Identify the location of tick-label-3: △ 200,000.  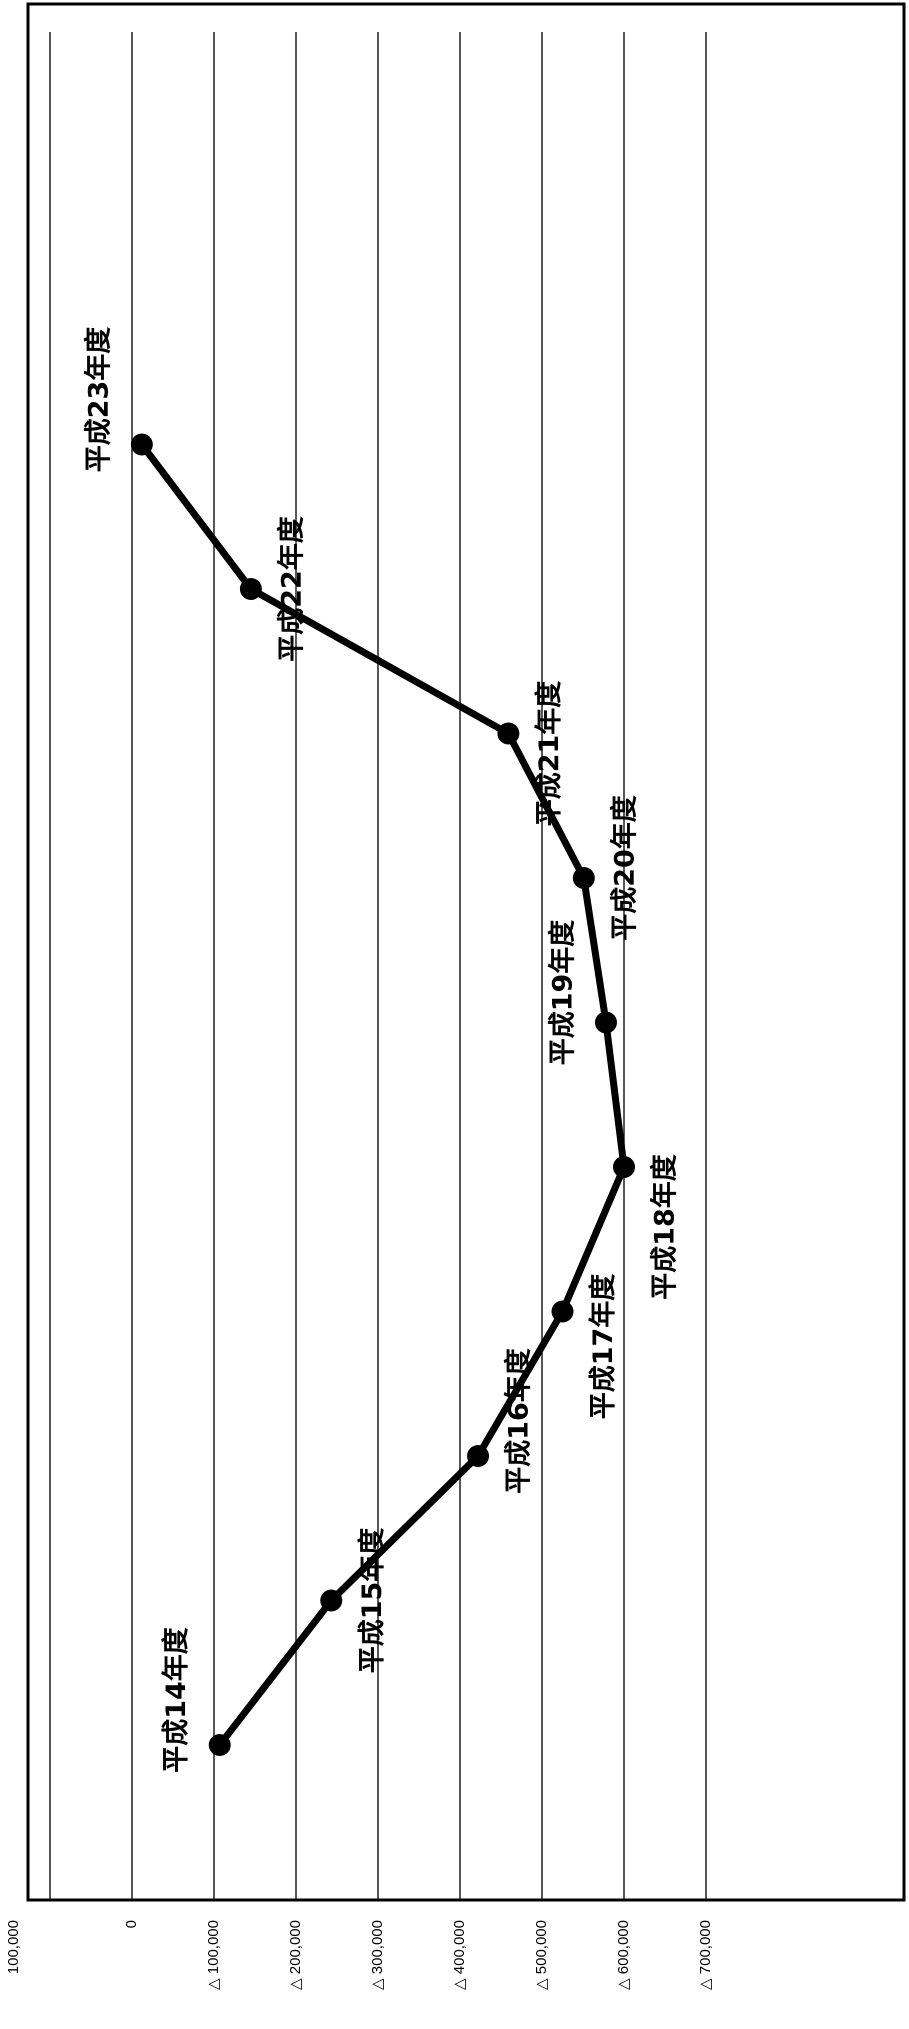
(295, 1955).